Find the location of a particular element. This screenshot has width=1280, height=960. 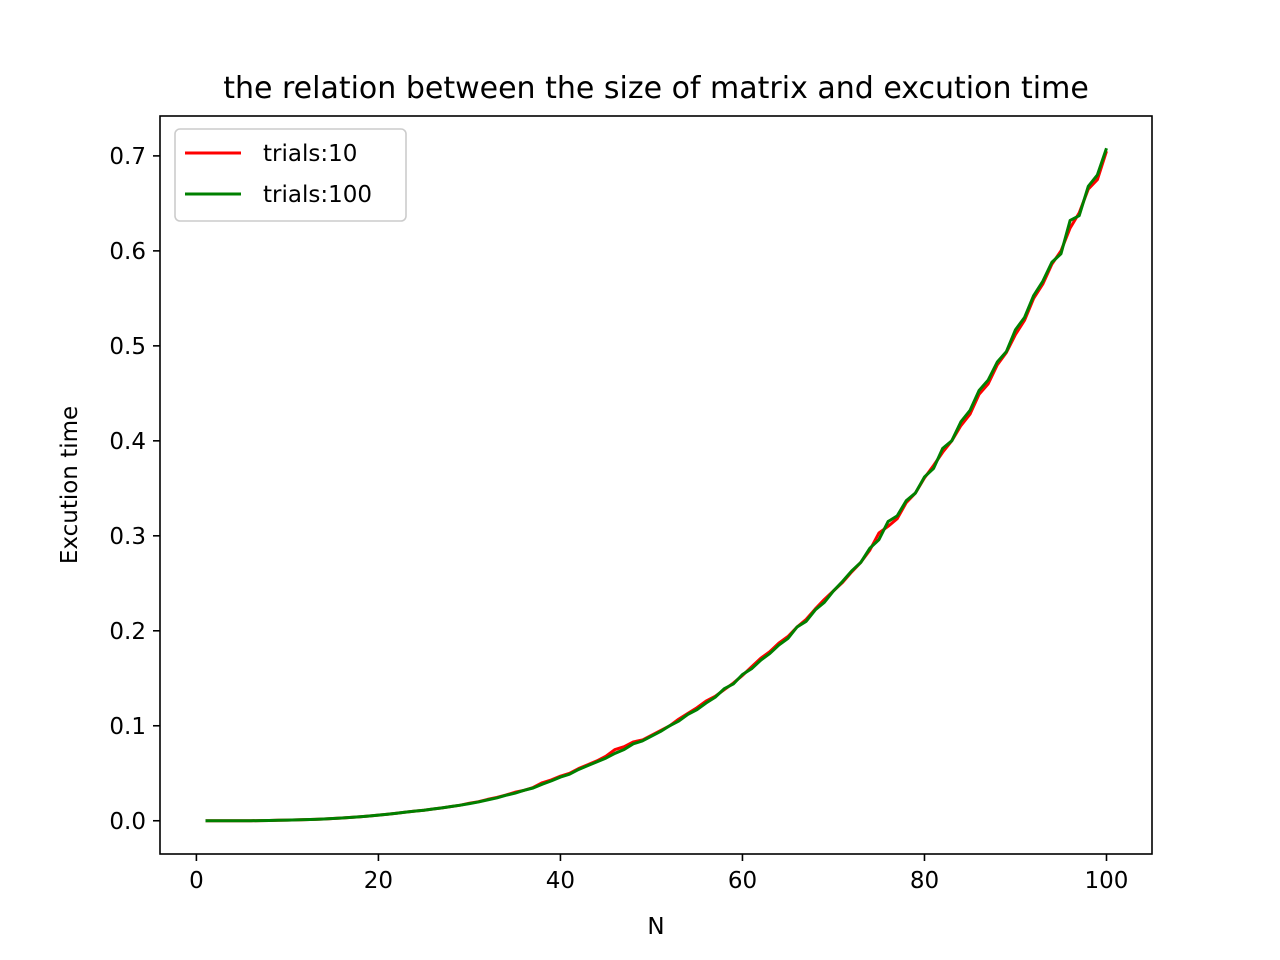

x-tick-label: 100 is located at coordinates (1107, 881).